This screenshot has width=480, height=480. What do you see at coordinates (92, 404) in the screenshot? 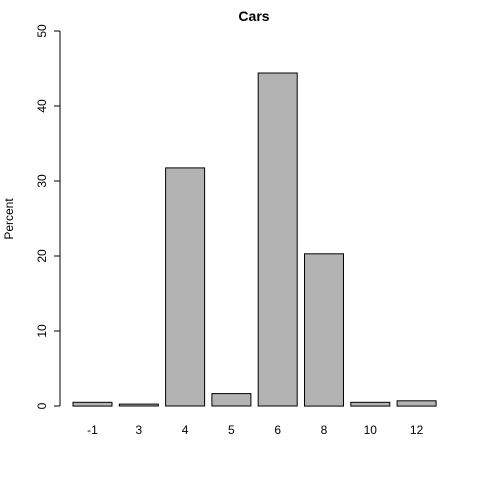
I see `bar--1` at bounding box center [92, 404].